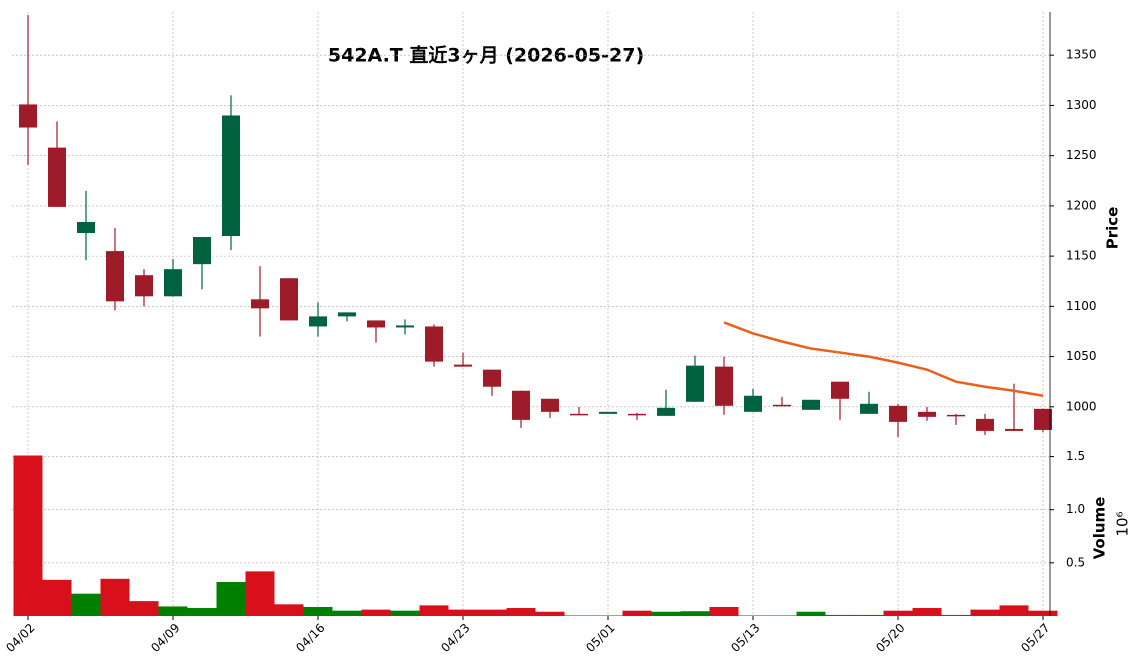 This screenshot has height=670, width=1143. What do you see at coordinates (1081, 55) in the screenshot?
I see `y-tick-label: 1350` at bounding box center [1081, 55].